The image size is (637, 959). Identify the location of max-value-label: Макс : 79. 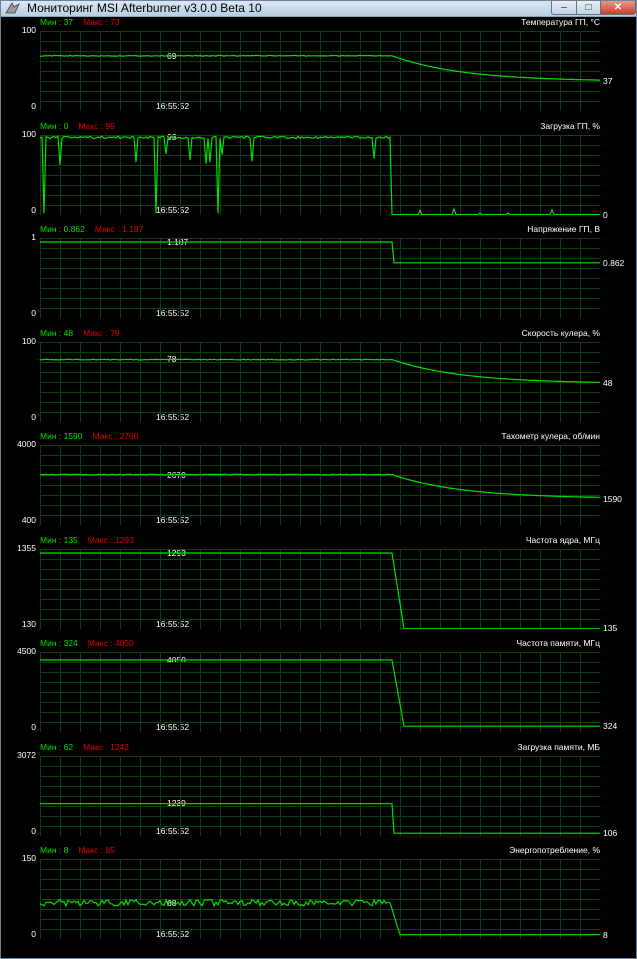
(101, 332).